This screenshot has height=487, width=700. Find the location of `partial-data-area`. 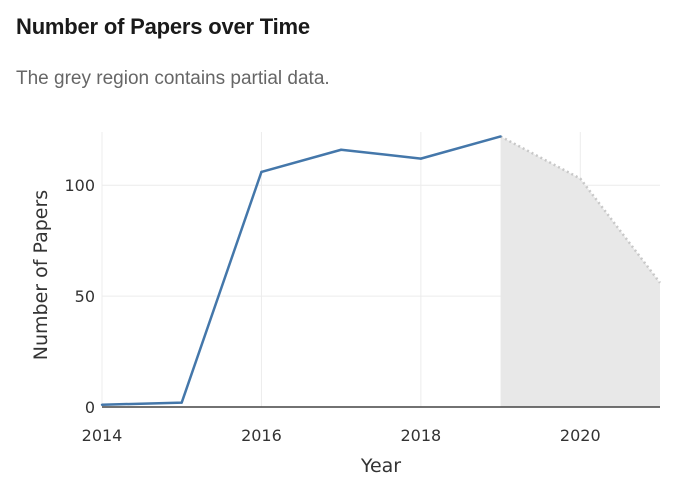

partial-data-area is located at coordinates (580, 271).